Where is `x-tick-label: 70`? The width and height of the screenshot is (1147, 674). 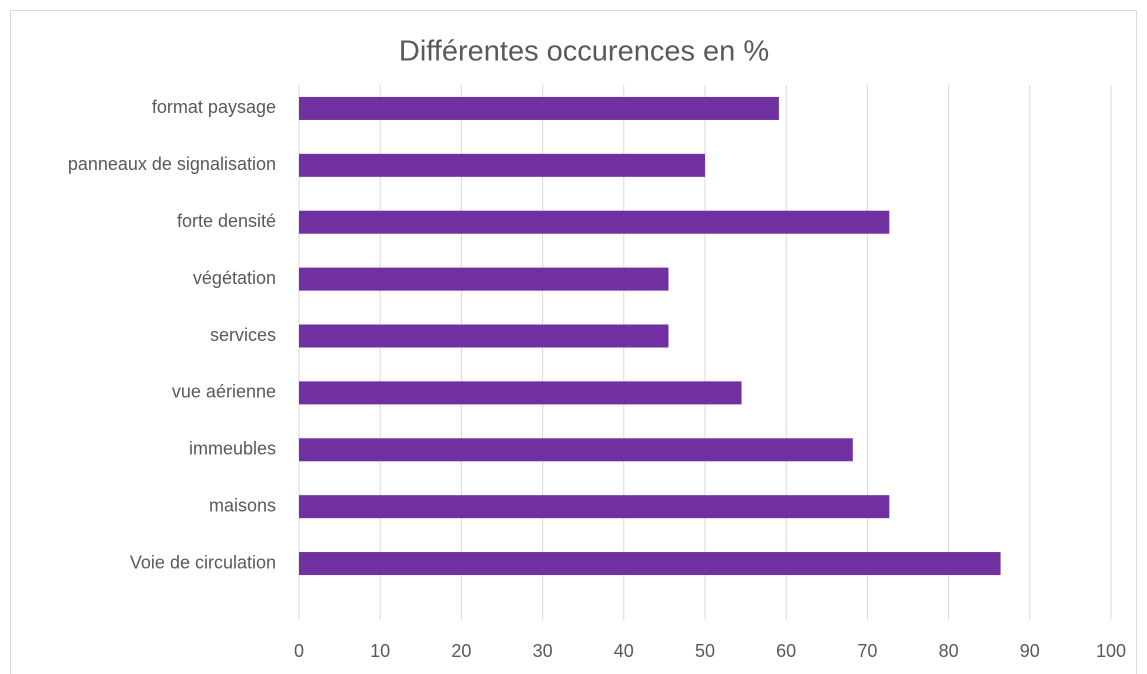 x-tick-label: 70 is located at coordinates (867, 651).